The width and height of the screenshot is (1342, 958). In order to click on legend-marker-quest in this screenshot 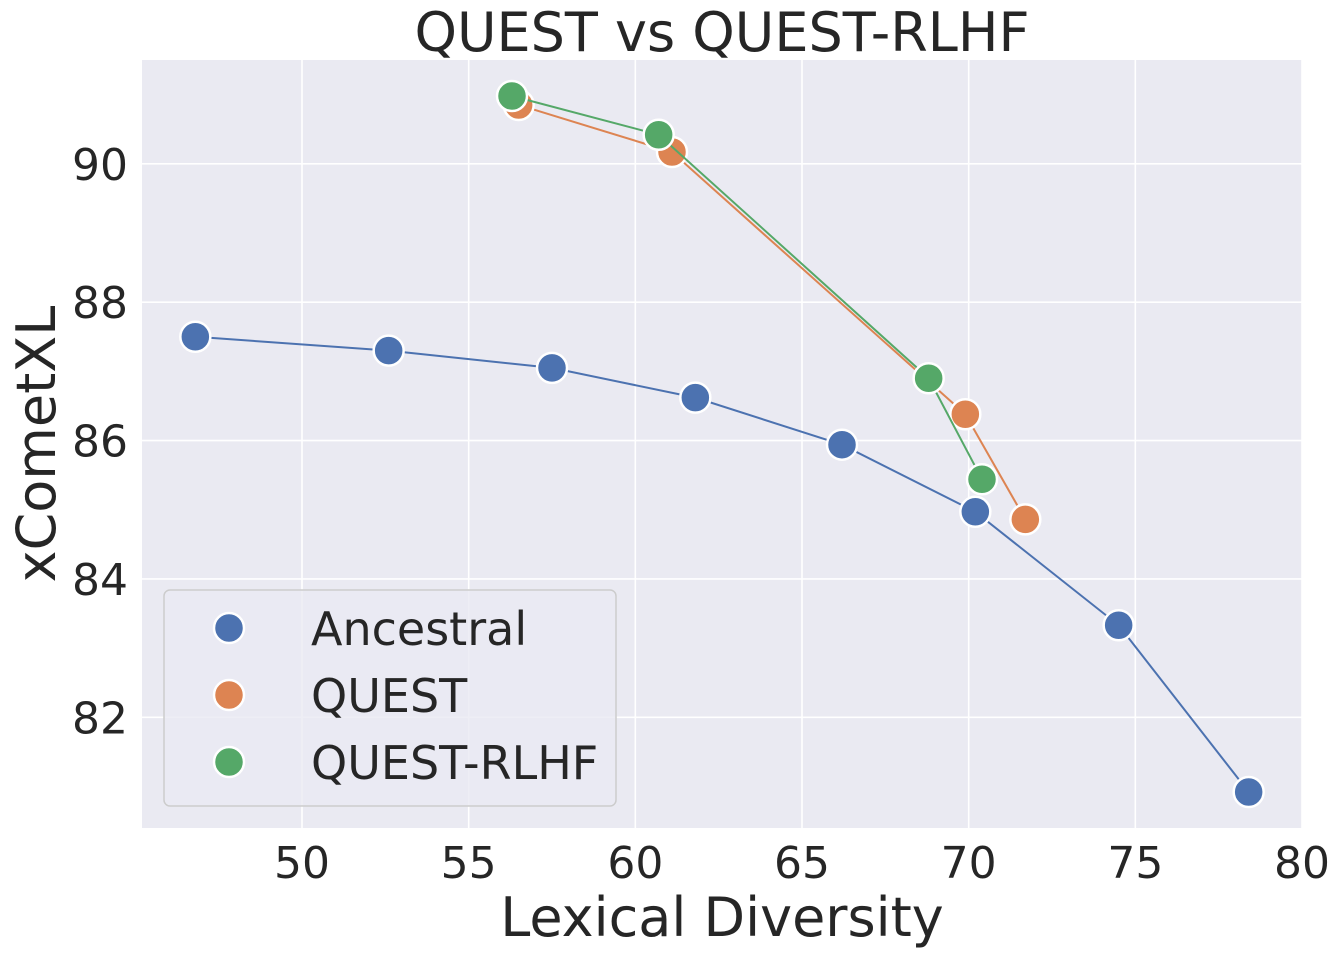, I will do `click(229, 695)`.